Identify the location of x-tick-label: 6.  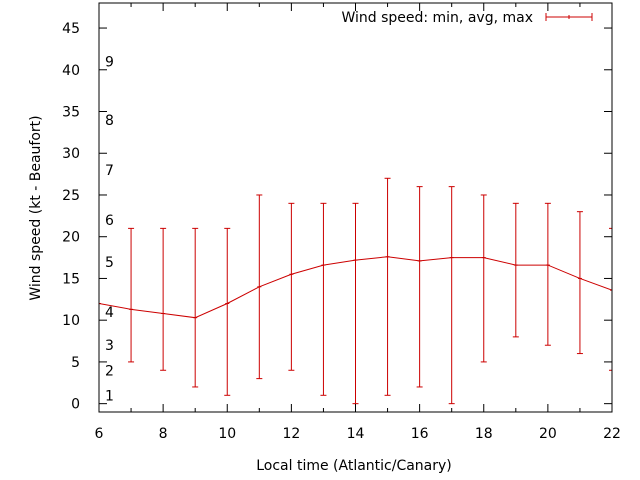
(99, 434).